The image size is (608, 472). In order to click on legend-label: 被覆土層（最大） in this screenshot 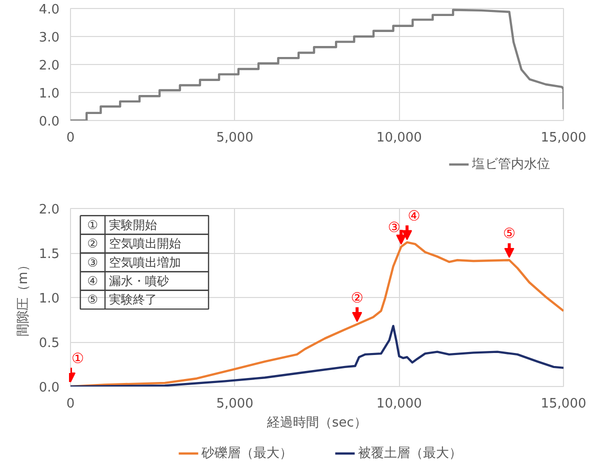, I will do `click(410, 453)`.